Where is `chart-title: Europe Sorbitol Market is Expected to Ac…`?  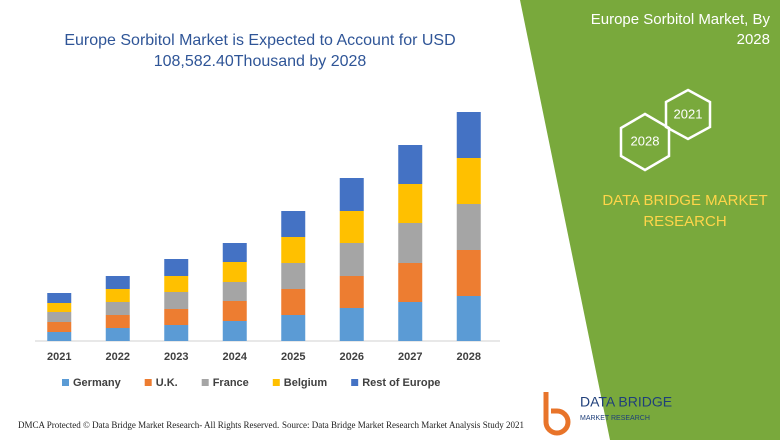 chart-title: Europe Sorbitol Market is Expected to Ac… is located at coordinates (260, 51).